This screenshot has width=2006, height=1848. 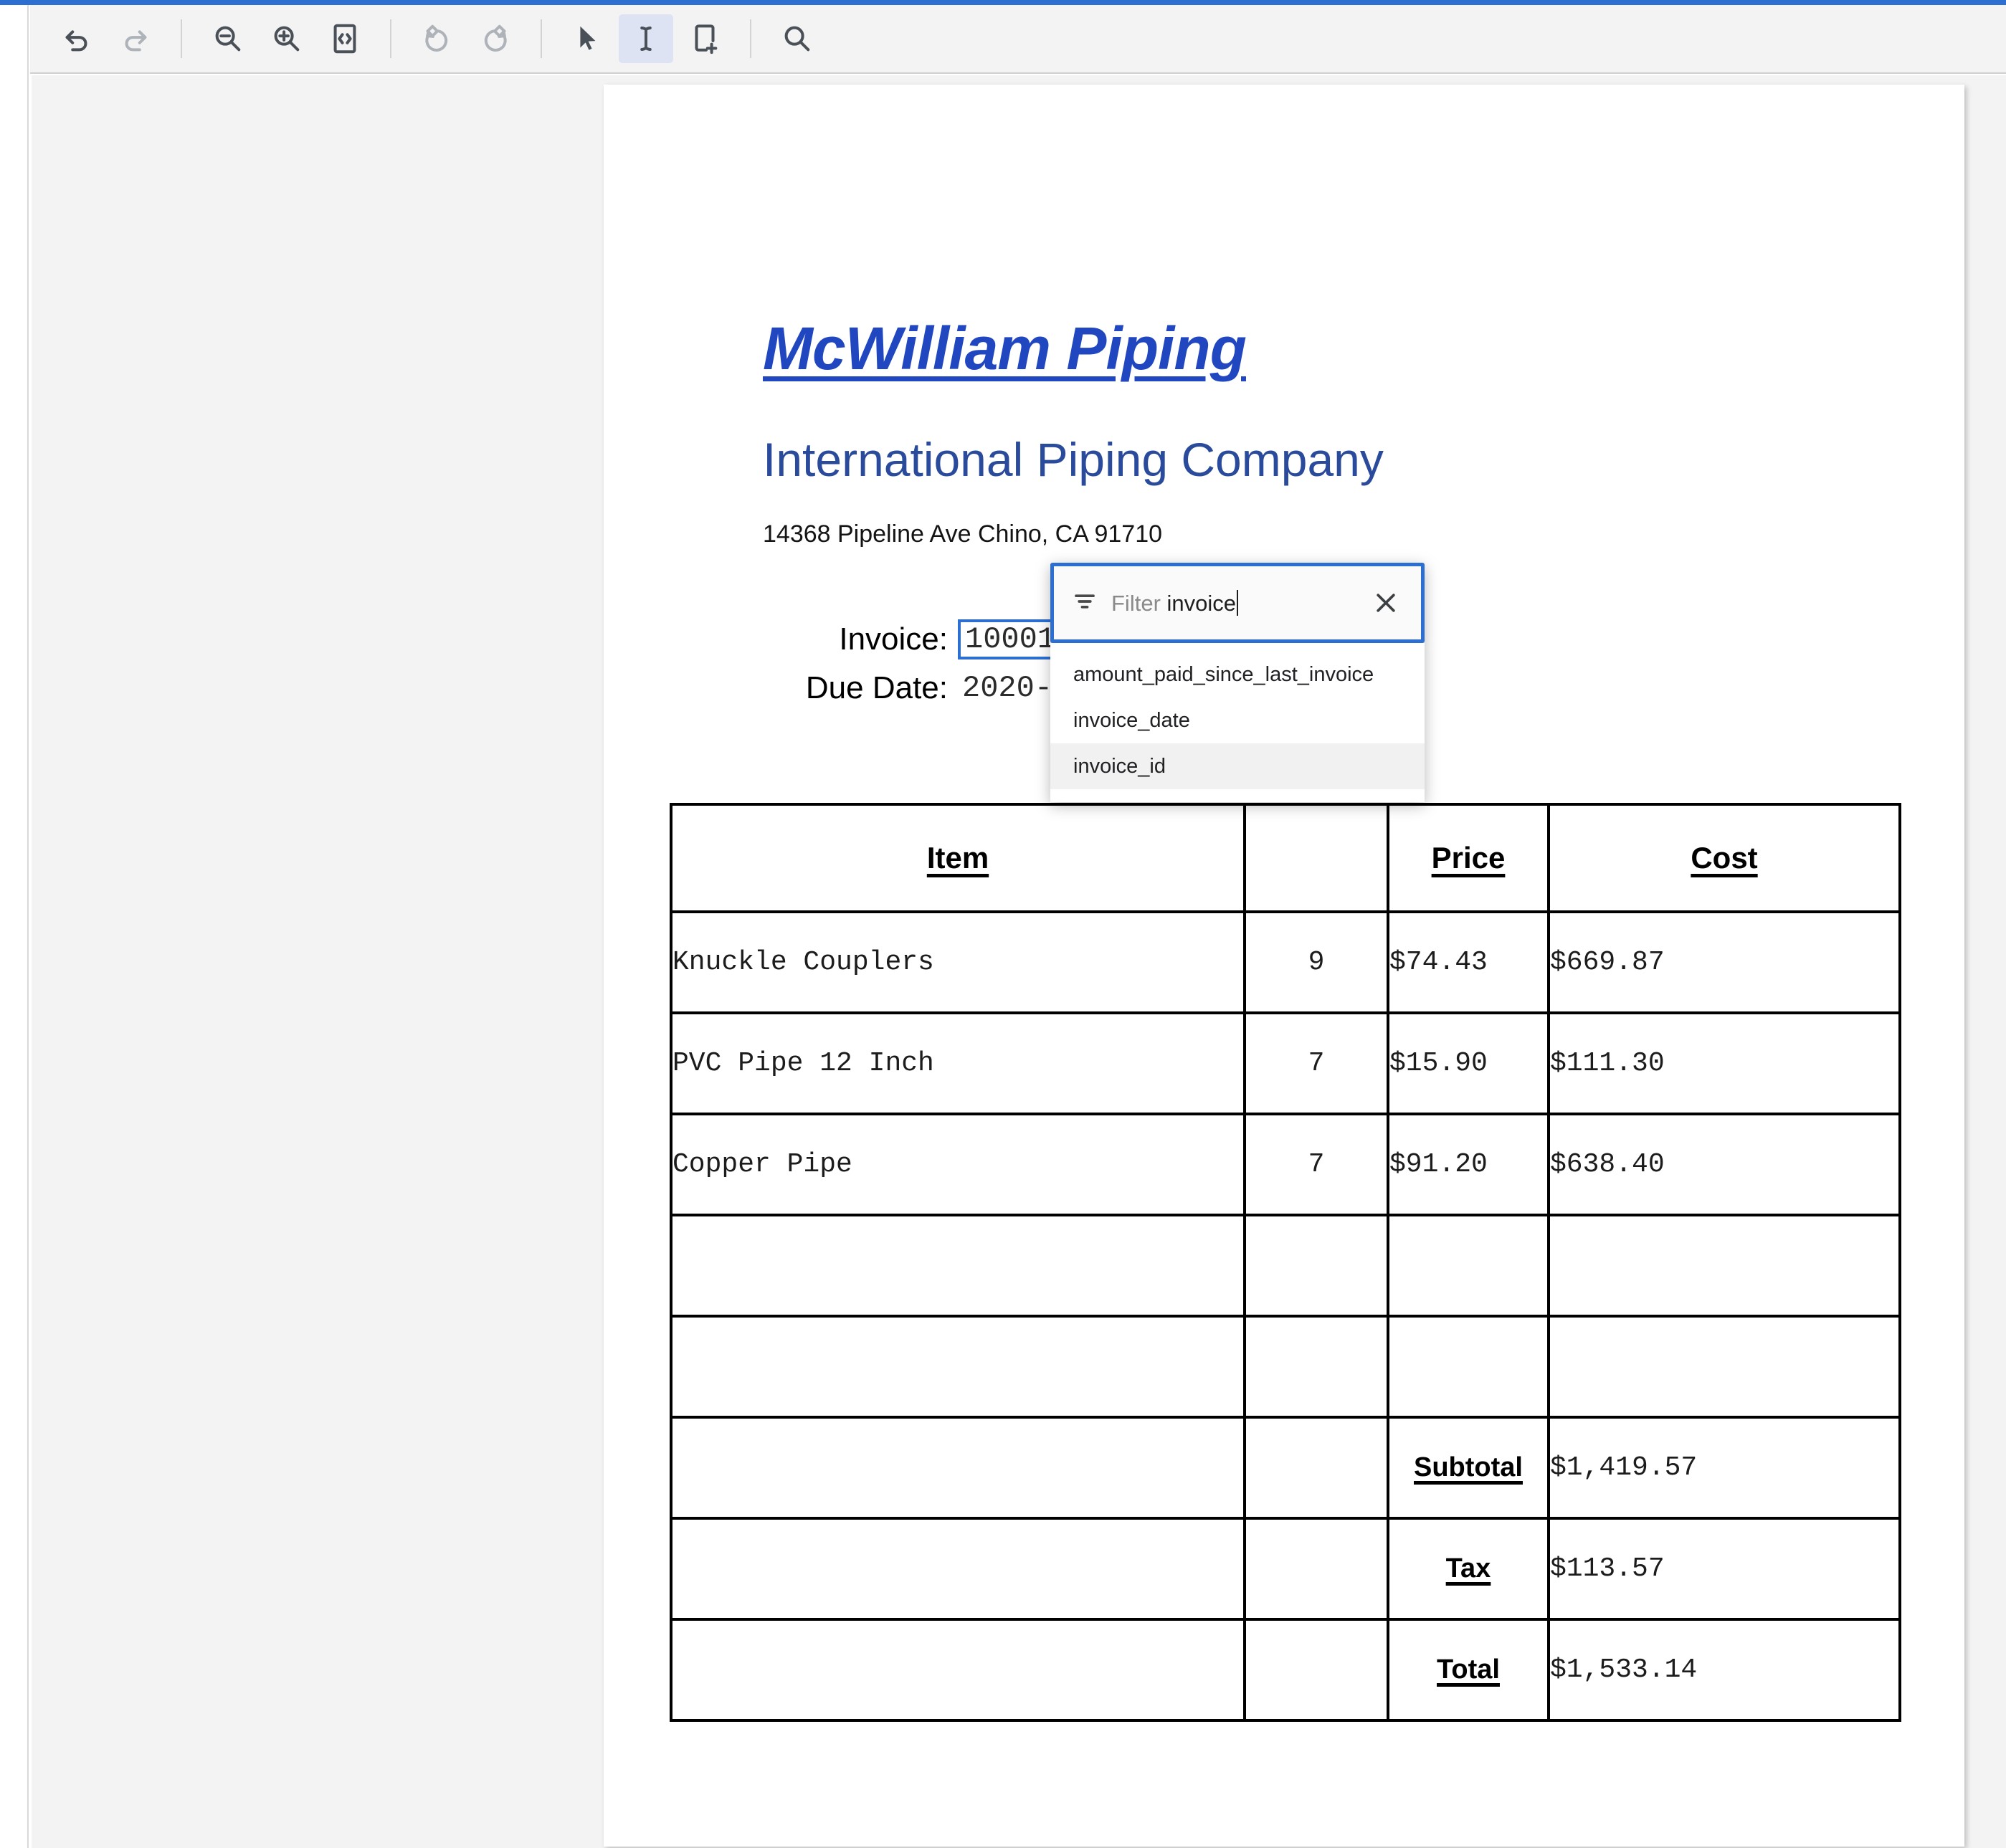 I want to click on filter-input-container: Filter invoice, so click(x=1237, y=603).